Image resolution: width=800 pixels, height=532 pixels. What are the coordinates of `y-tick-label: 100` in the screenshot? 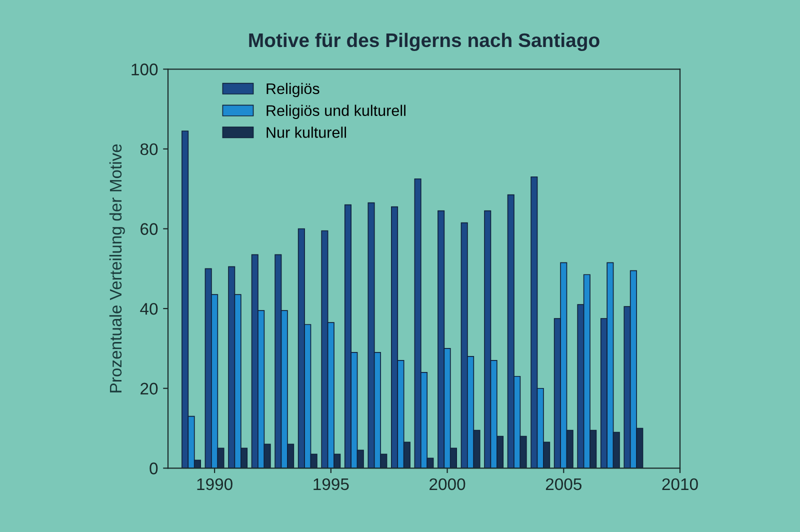 It's located at (145, 70).